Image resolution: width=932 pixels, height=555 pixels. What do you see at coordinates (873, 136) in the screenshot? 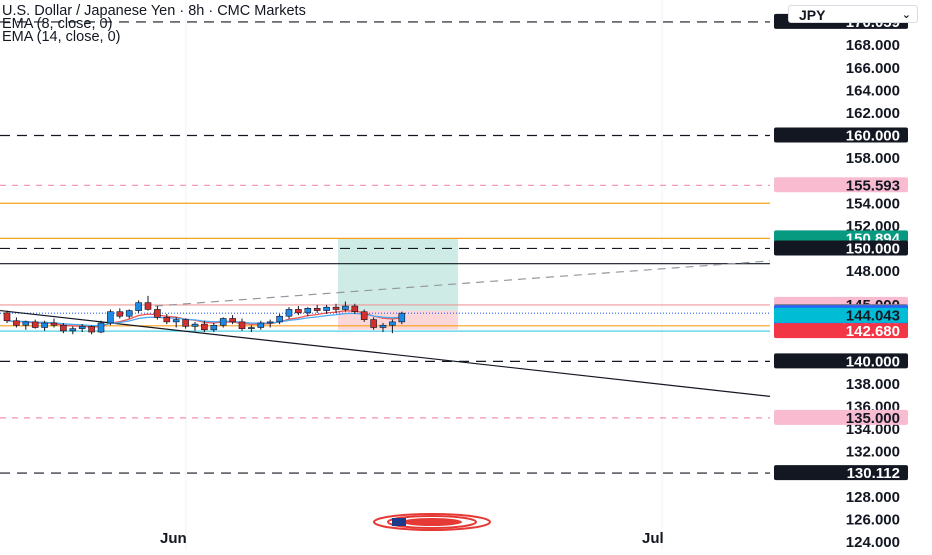
I see `price-label: 160.000` at bounding box center [873, 136].